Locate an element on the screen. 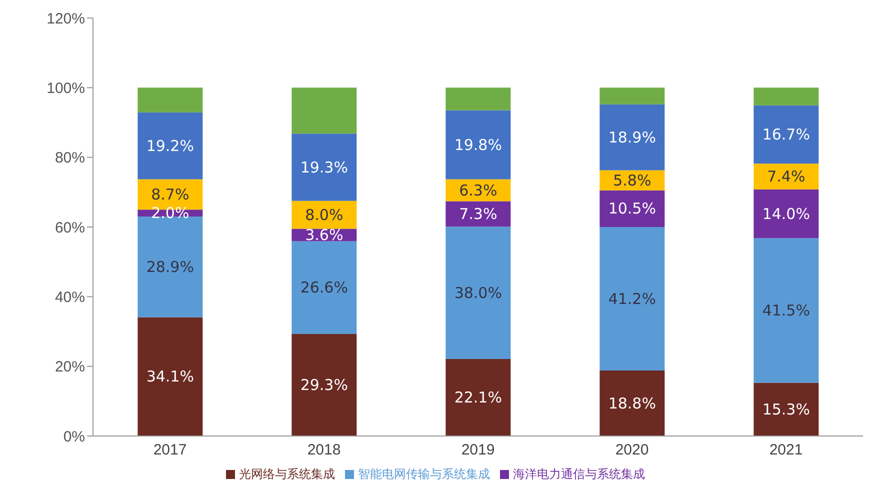 The image size is (883, 495). data-label: 14.0% is located at coordinates (786, 213).